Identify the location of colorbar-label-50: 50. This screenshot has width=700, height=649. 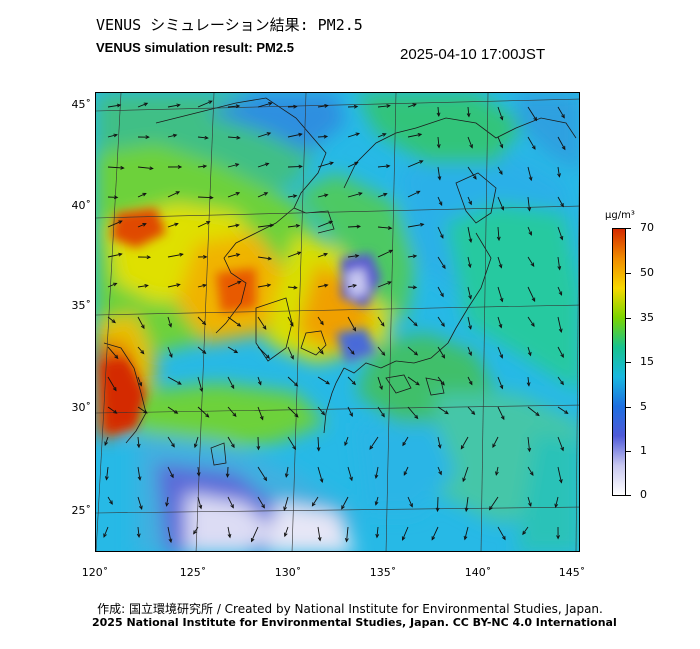
(647, 272).